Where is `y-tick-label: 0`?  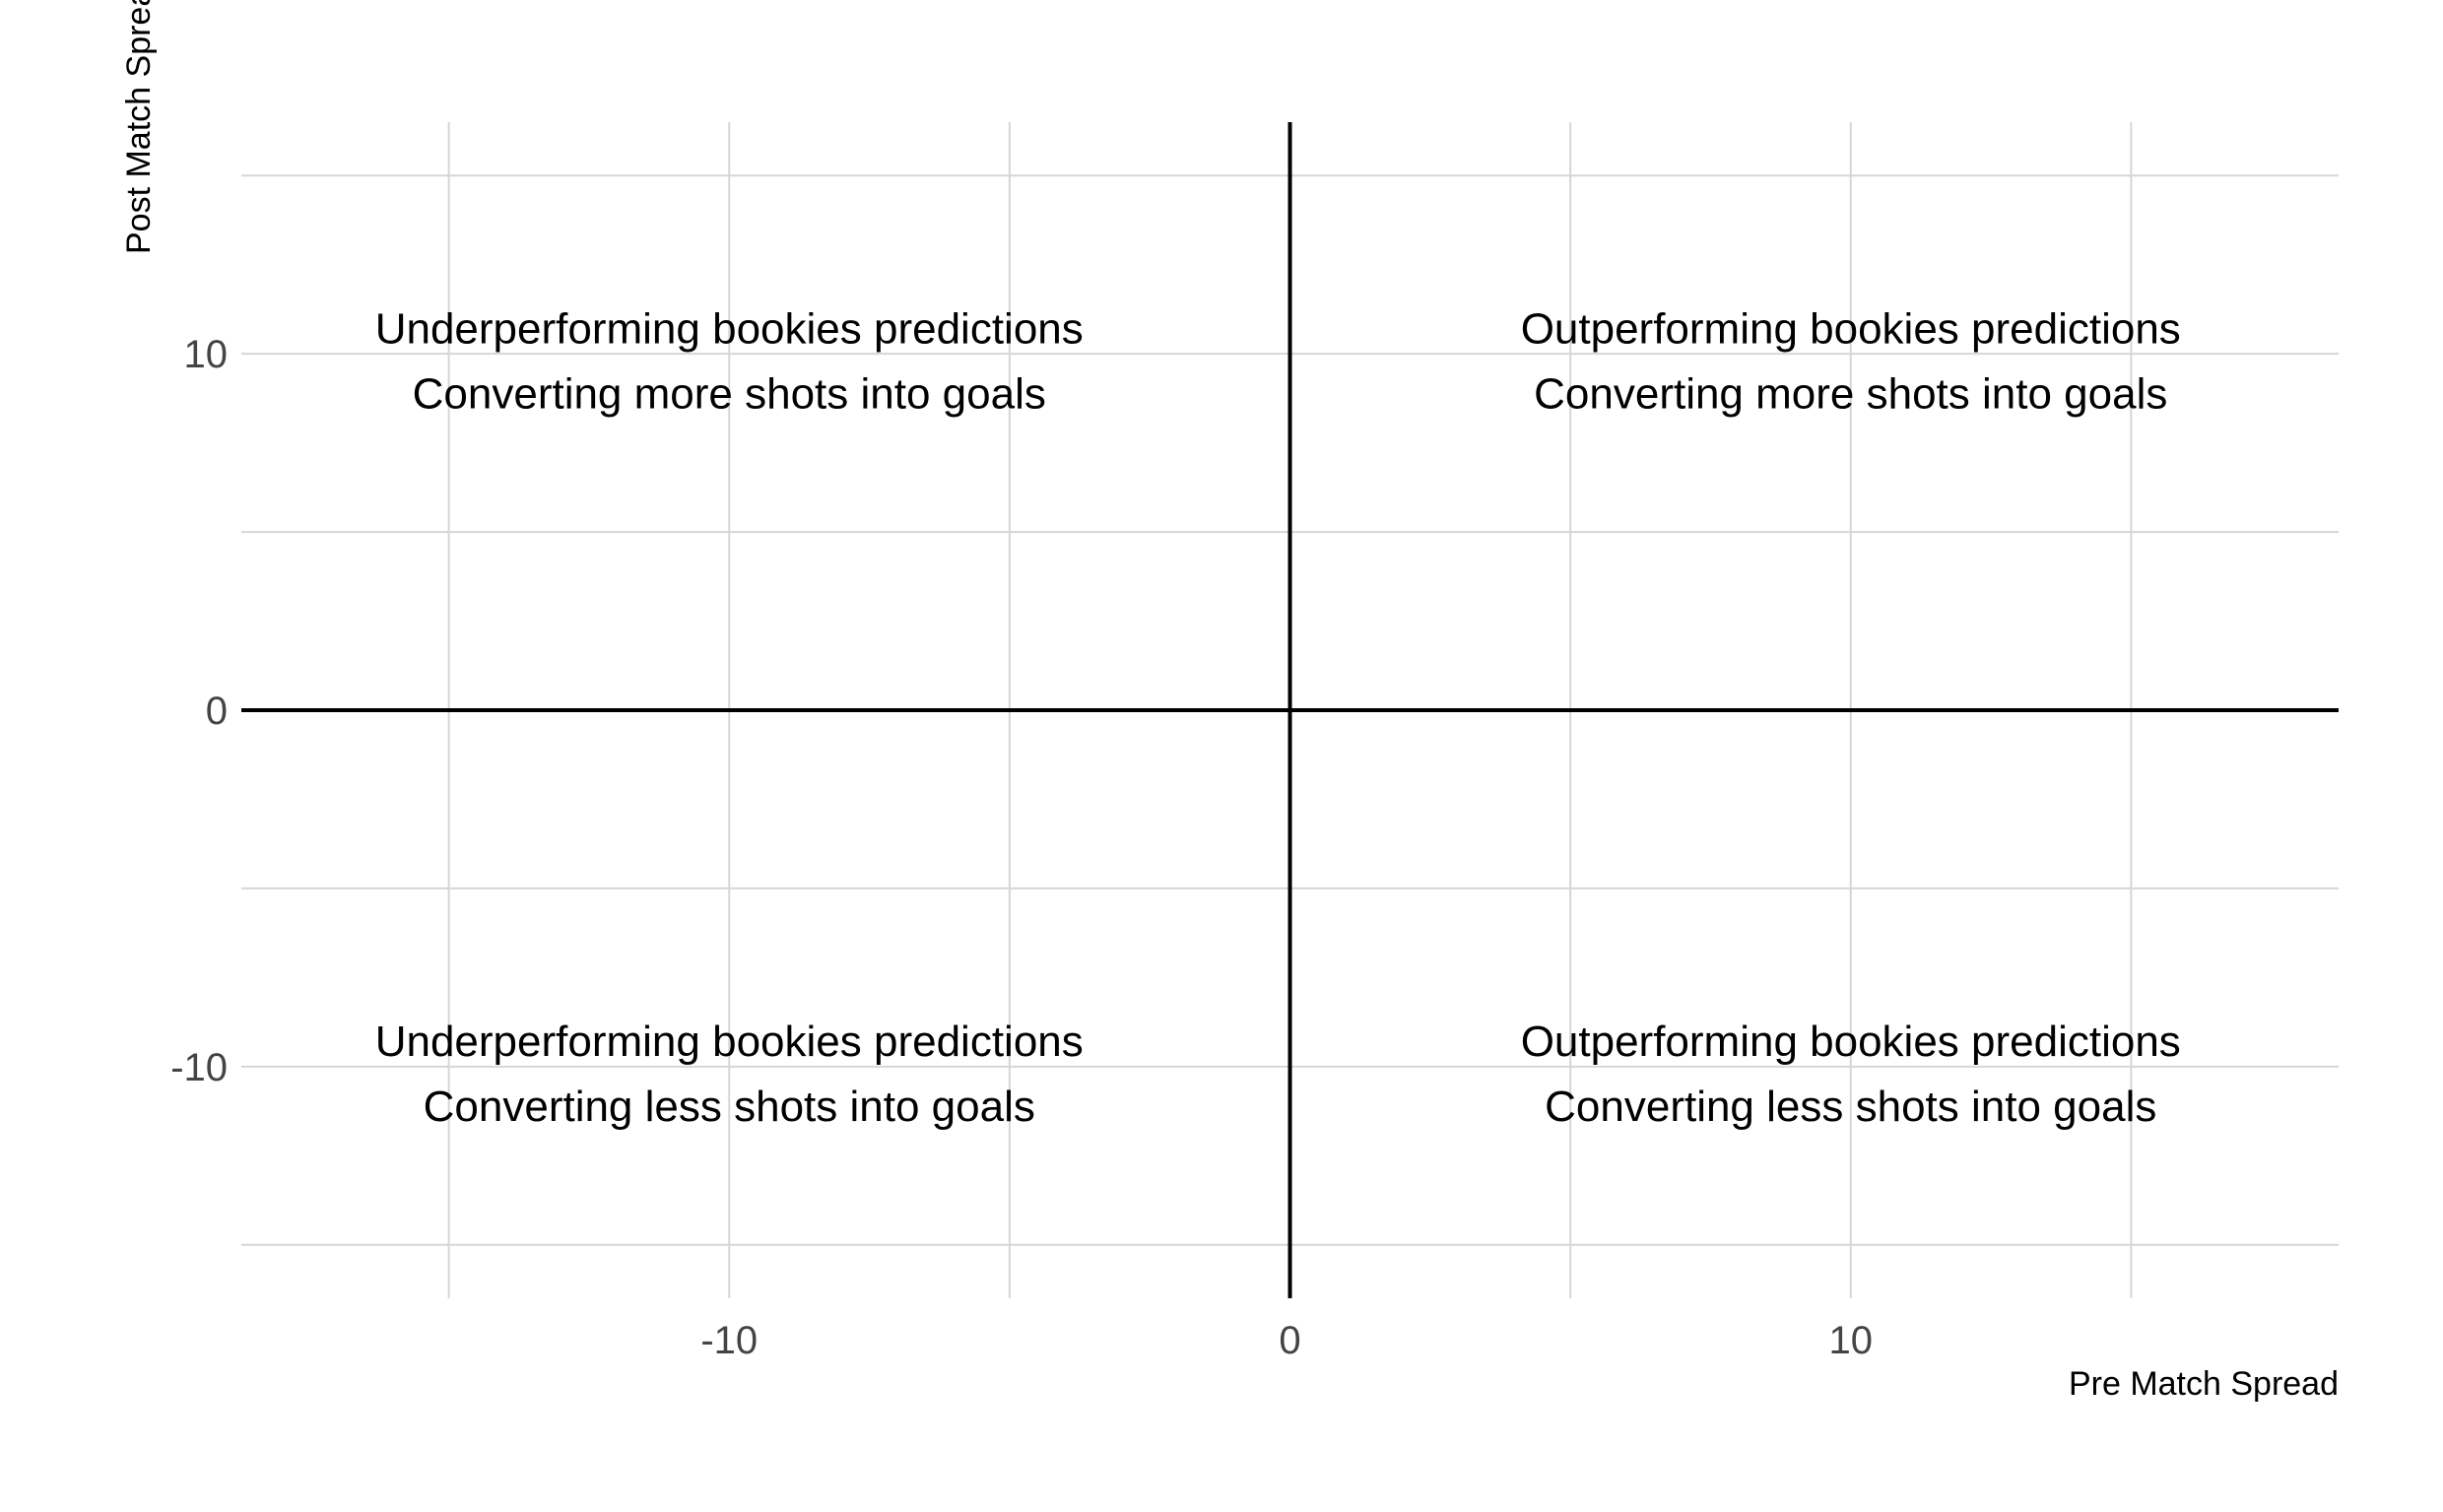 y-tick-label: 0 is located at coordinates (217, 711).